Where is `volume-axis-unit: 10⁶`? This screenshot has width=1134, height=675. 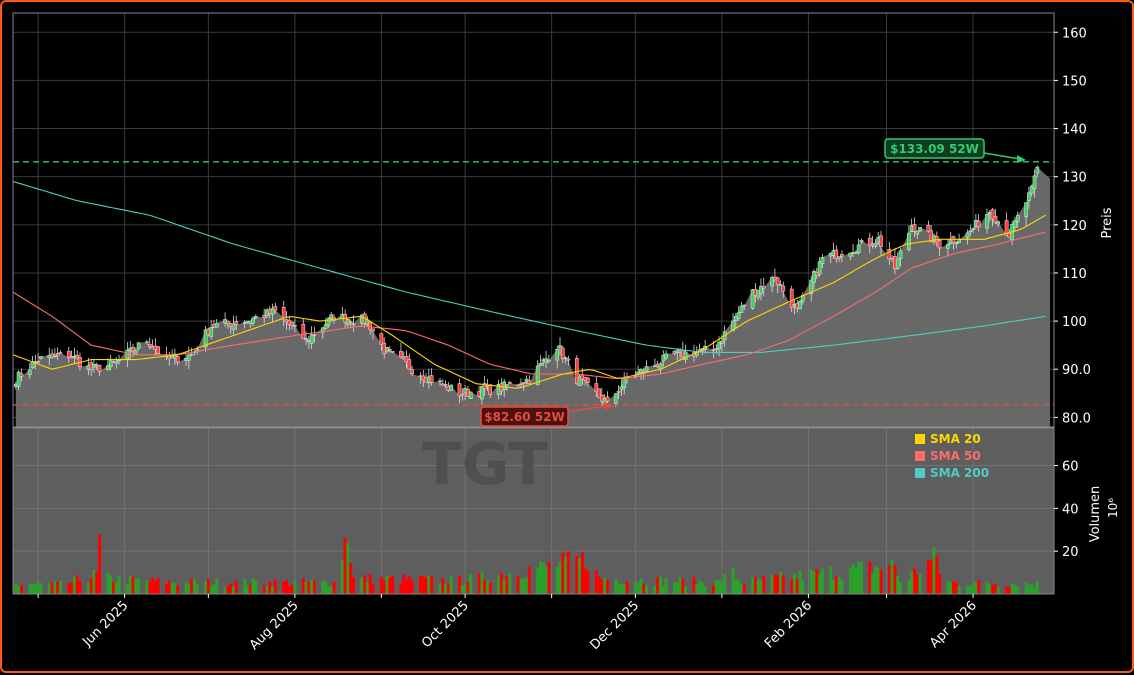
volume-axis-unit: 10⁶ is located at coordinates (1113, 508).